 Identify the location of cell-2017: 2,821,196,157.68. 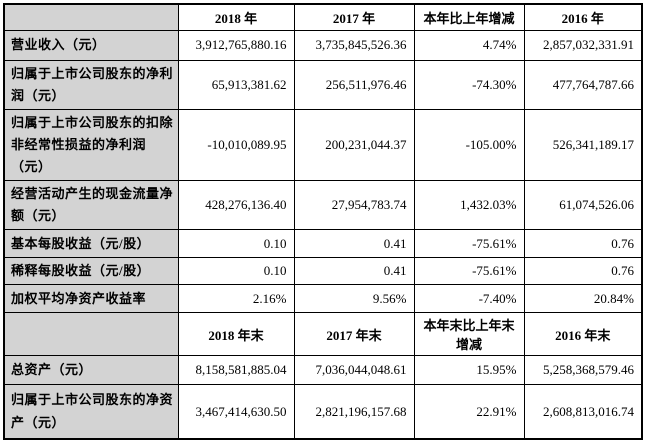
(354, 412).